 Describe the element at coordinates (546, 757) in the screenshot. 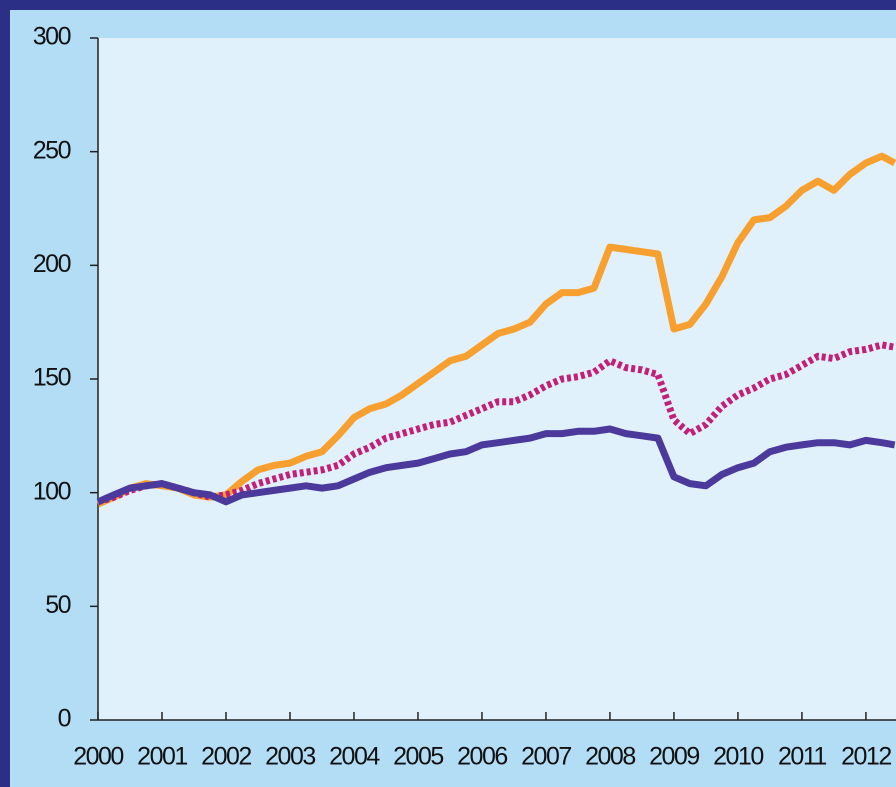

I see `x-tick-label: 2007` at that location.